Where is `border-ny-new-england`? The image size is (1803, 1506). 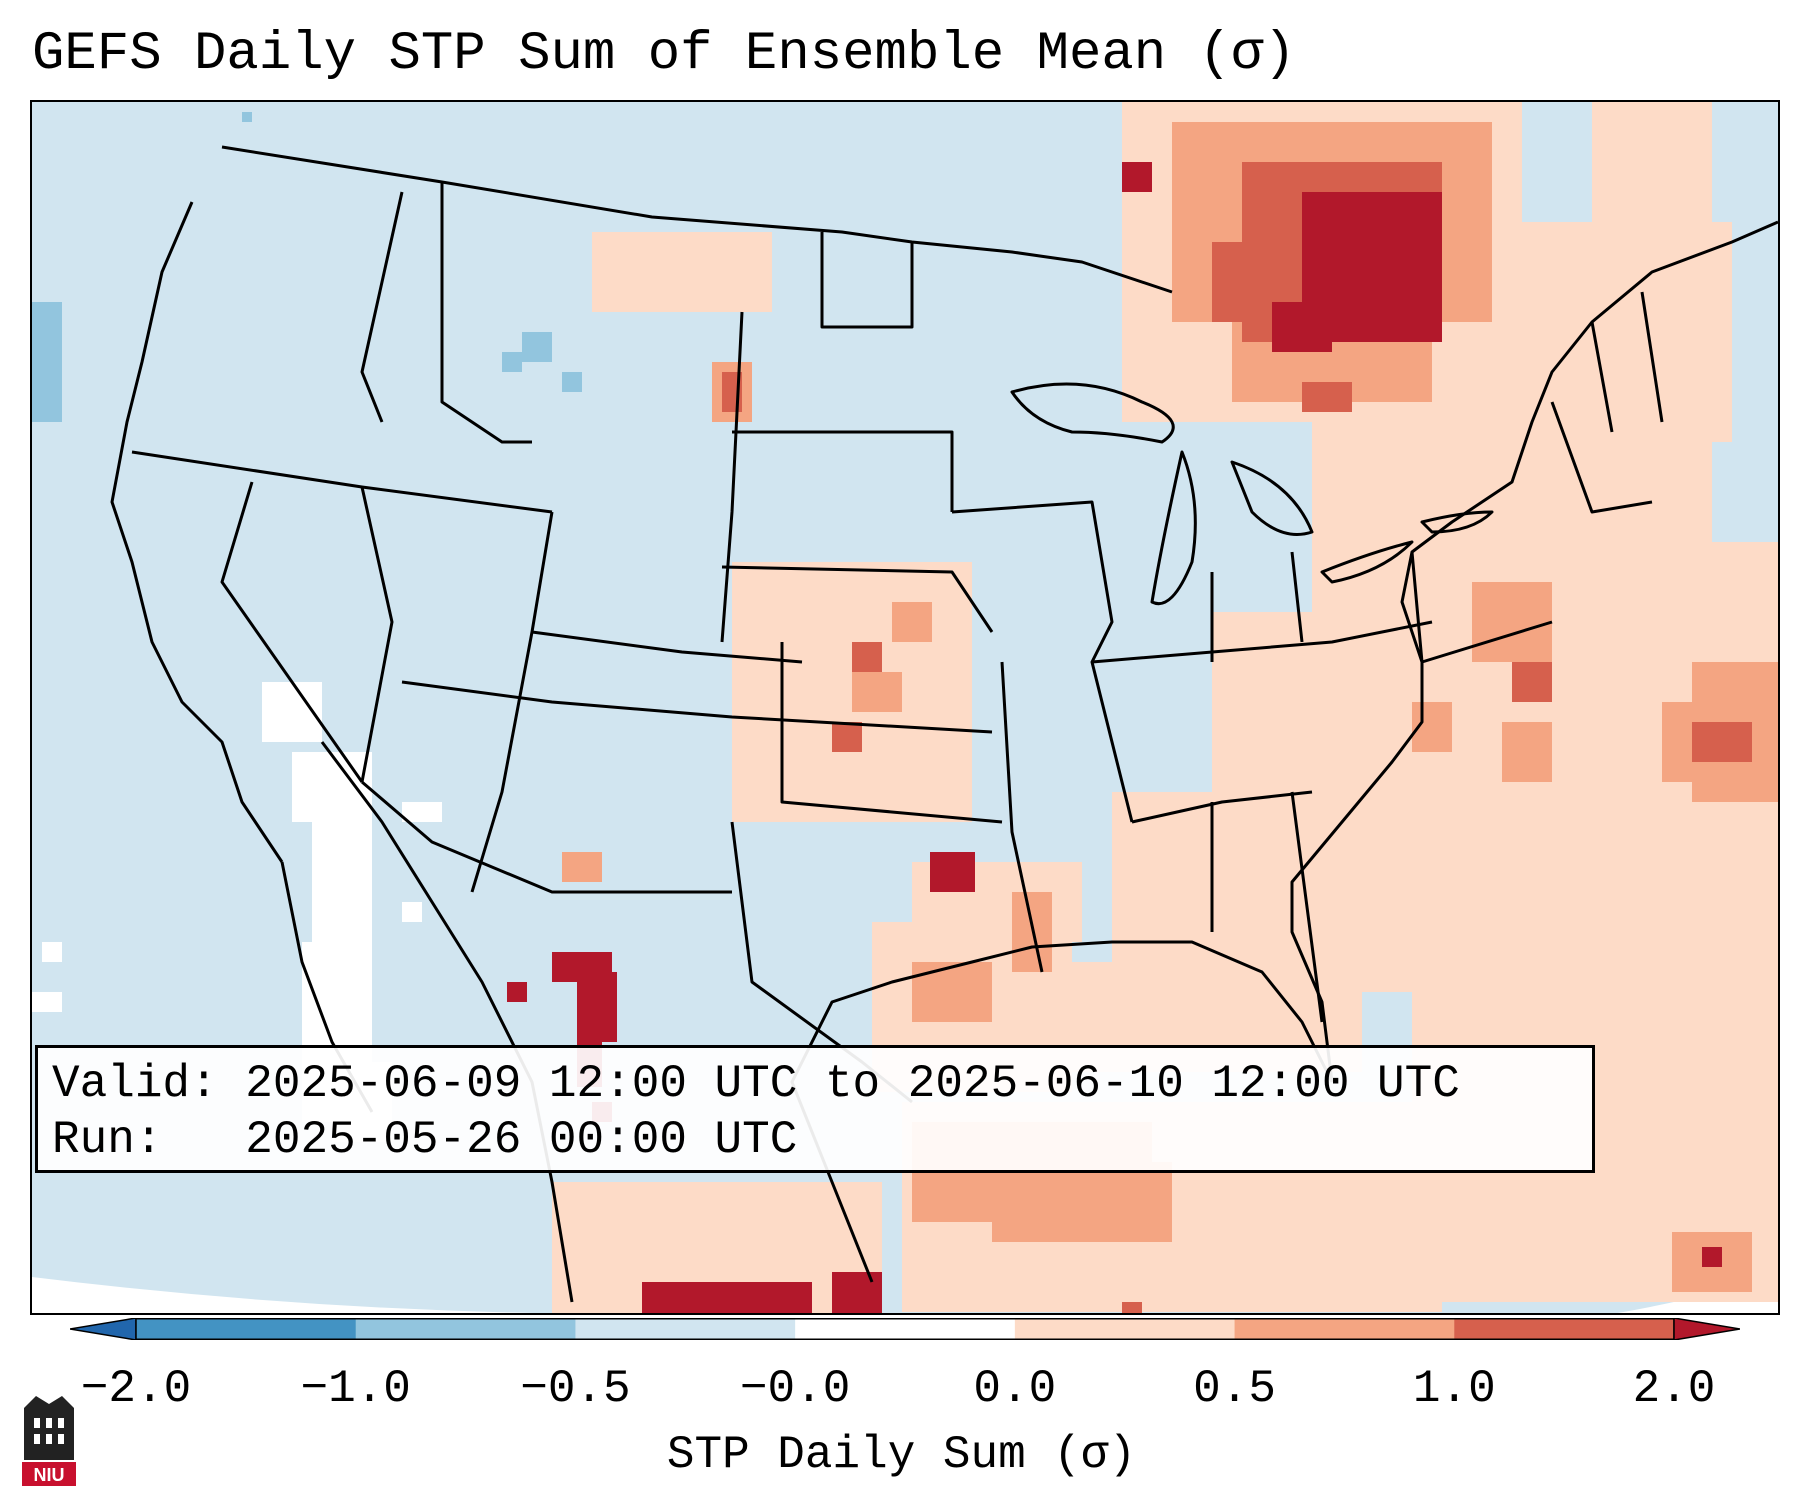
border-ny-new-england is located at coordinates (1601, 457).